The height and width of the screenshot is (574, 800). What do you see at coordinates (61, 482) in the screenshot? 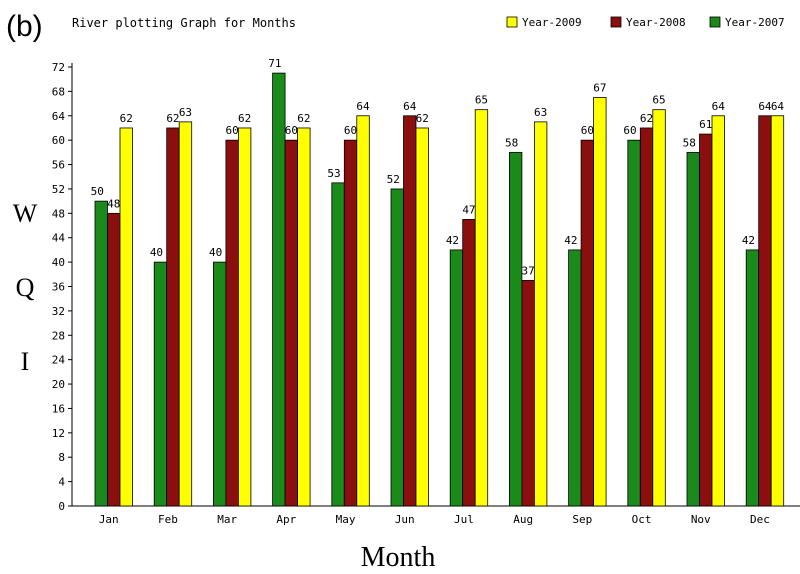
I see `y-tick-label: 4` at bounding box center [61, 482].